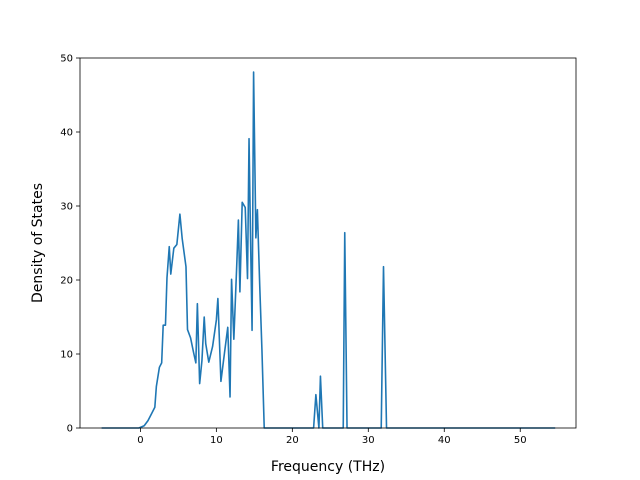 This screenshot has width=640, height=480. I want to click on x-axis-ticks: 0 10 20 30 40 50, so click(332, 437).